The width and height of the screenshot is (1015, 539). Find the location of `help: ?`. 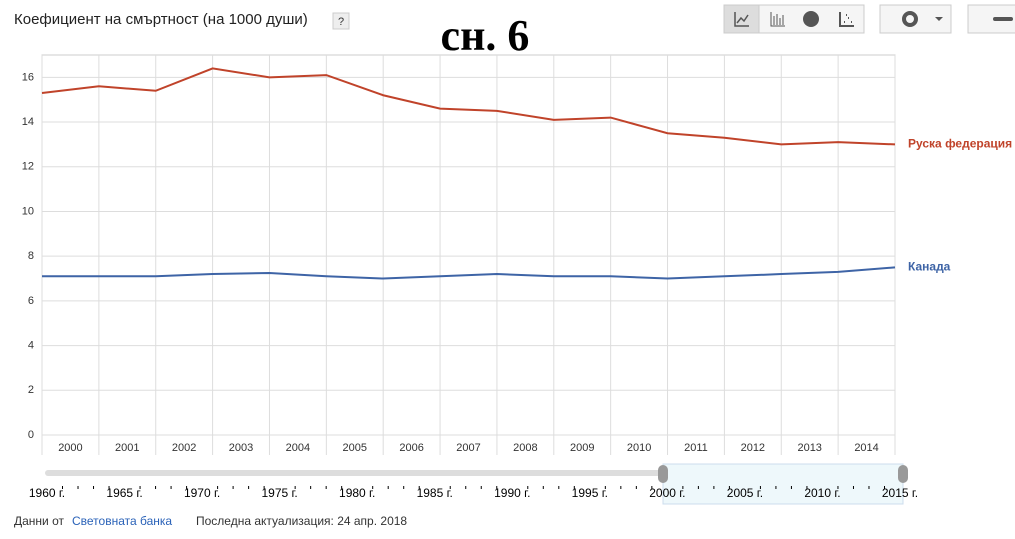

help: ? is located at coordinates (341, 22).